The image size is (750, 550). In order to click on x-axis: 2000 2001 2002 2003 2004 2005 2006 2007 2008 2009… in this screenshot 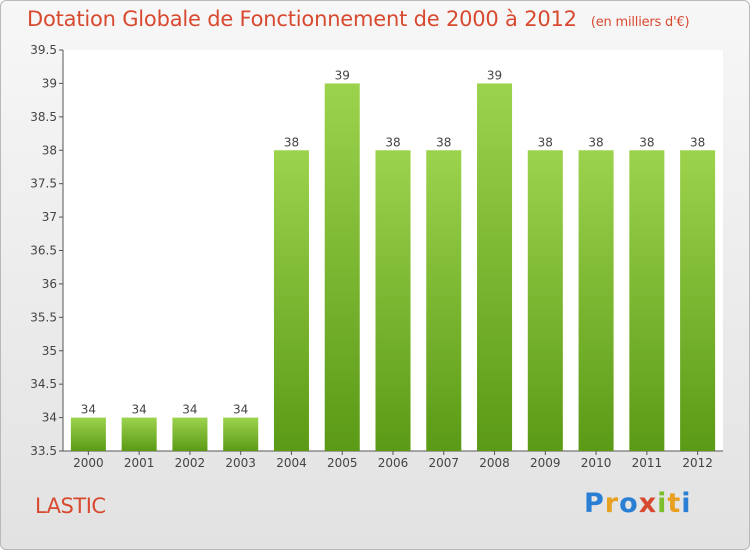, I will do `click(393, 460)`.